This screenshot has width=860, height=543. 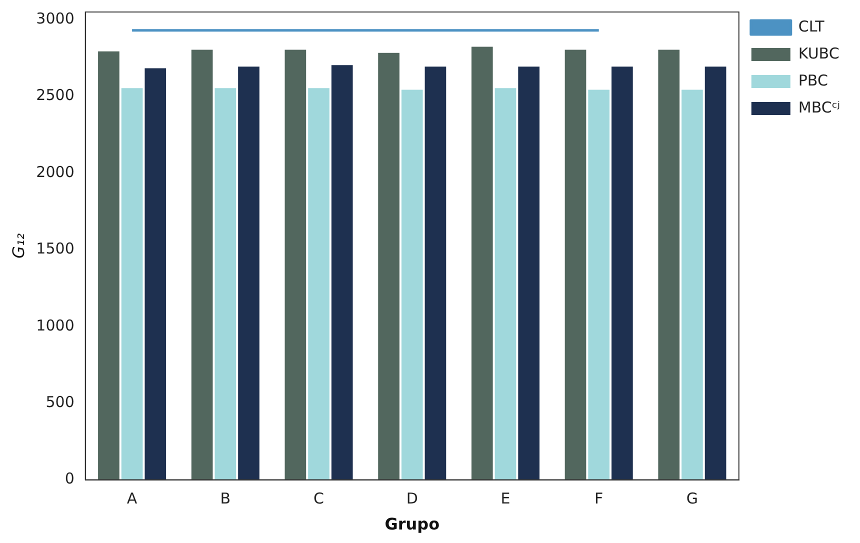 I want to click on legend-label: PBC, so click(x=813, y=80).